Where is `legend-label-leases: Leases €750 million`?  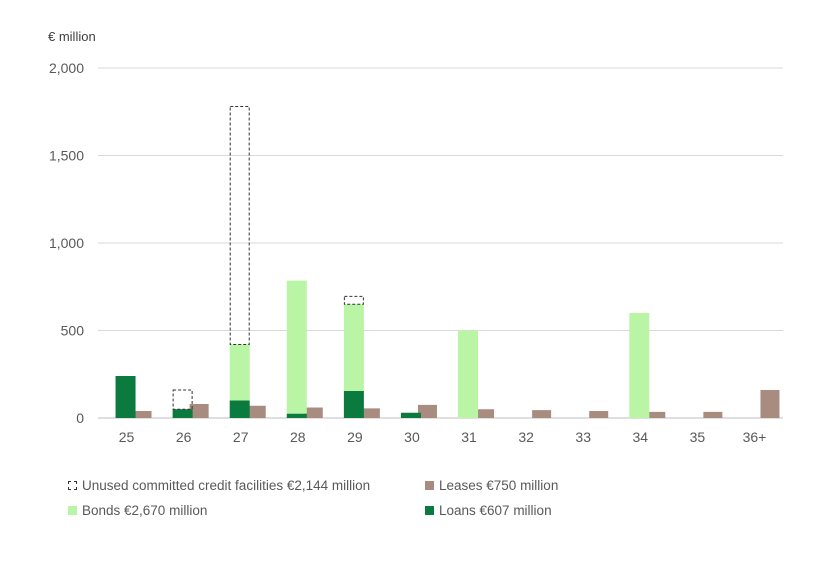
legend-label-leases: Leases €750 million is located at coordinates (499, 485).